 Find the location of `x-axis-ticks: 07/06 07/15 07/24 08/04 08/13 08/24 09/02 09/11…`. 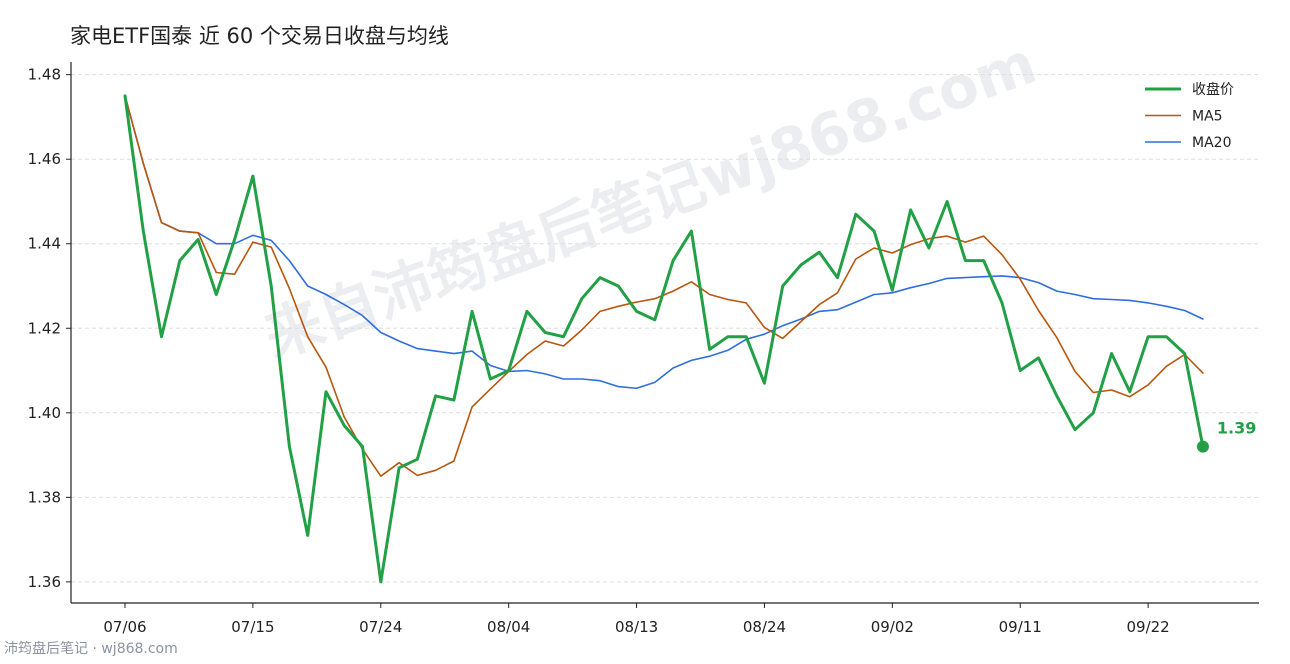

x-axis-ticks: 07/06 07/15 07/24 08/04 08/13 08/24 09/02 09/11… is located at coordinates (636, 619).